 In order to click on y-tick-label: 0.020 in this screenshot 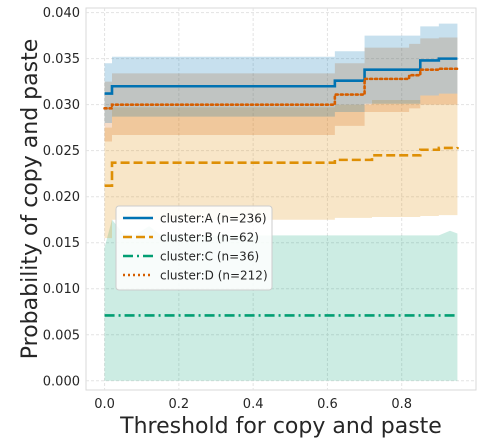, I will do `click(61, 197)`.